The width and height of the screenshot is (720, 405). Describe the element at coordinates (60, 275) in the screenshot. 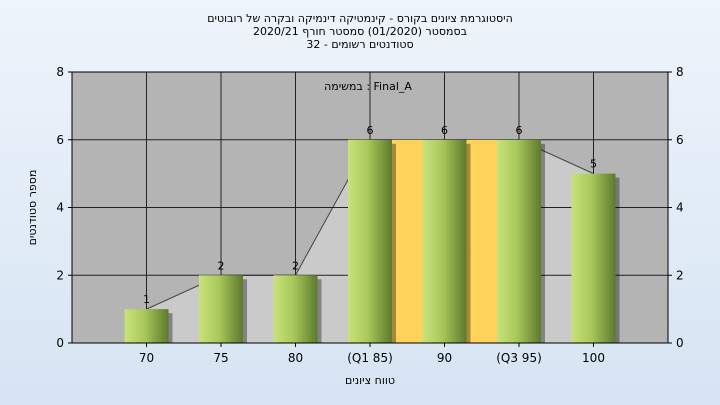

I see `y-tick-label-left: 2` at that location.